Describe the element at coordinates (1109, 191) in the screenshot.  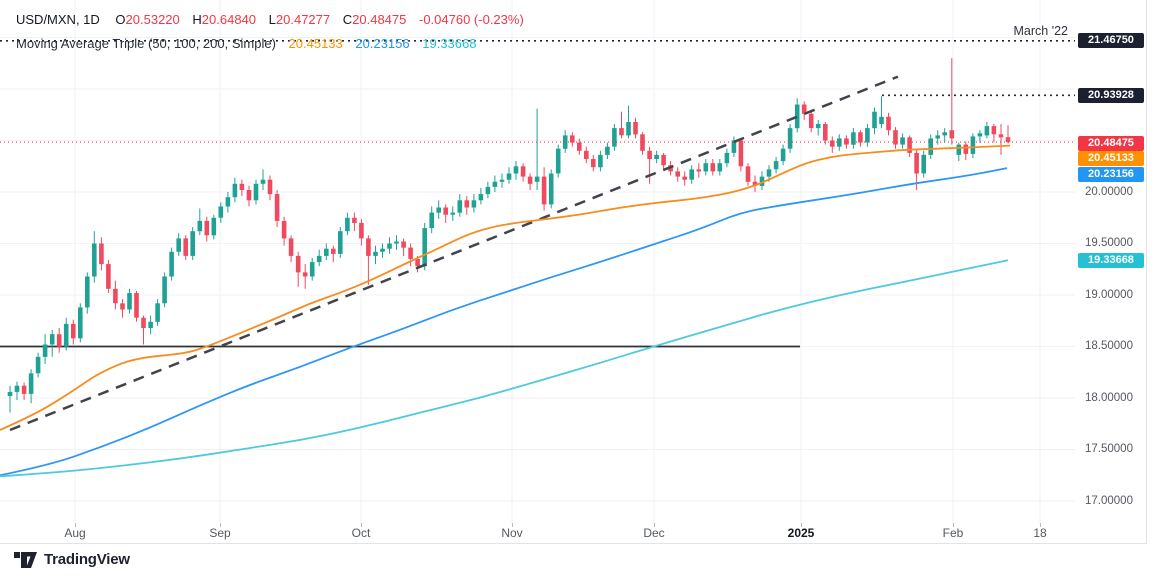
I see `price-tick-label: 20.00000` at that location.